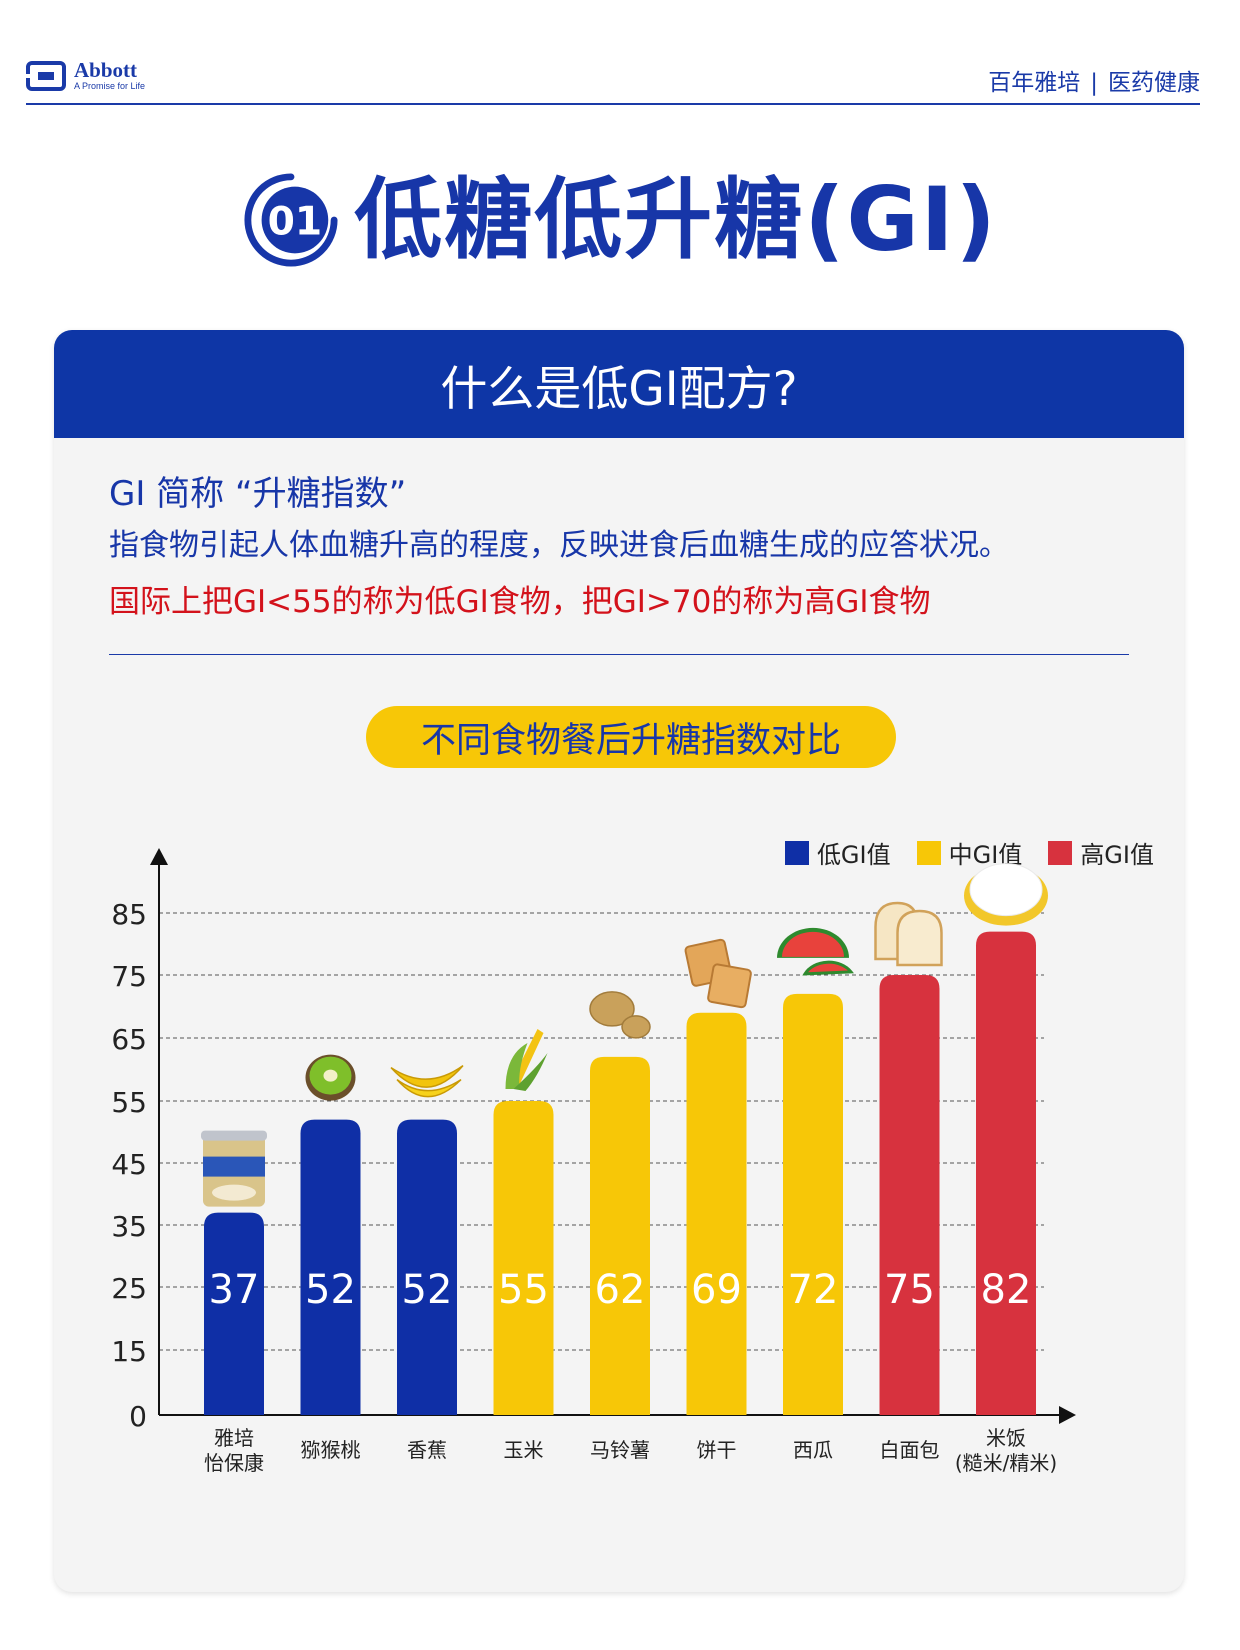  What do you see at coordinates (620, 1290) in the screenshot?
I see `data-label: 62` at bounding box center [620, 1290].